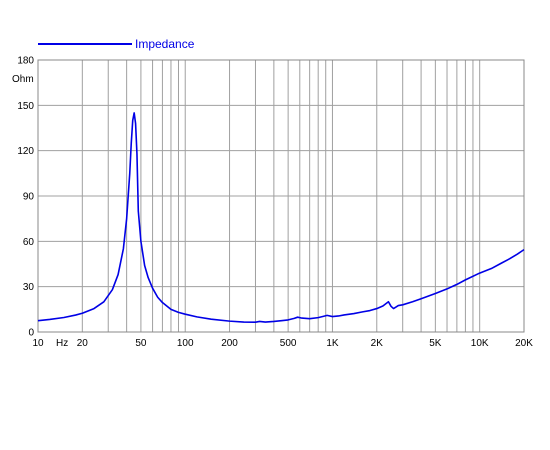 The height and width of the screenshot is (450, 550). I want to click on y-tick-label: 180, so click(25, 61).